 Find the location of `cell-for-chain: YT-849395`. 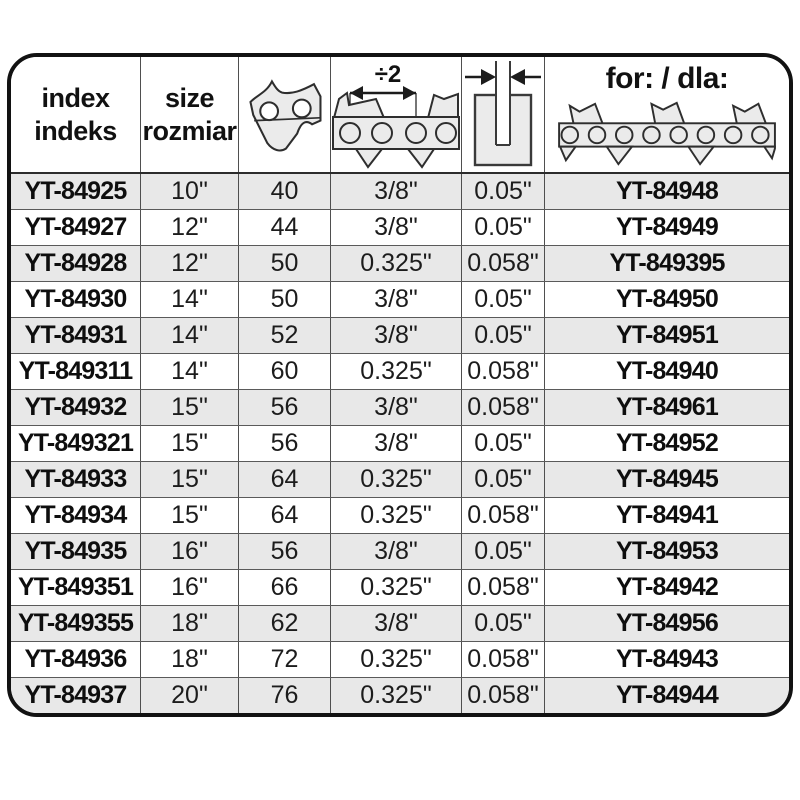

cell-for-chain: YT-849395 is located at coordinates (667, 263).